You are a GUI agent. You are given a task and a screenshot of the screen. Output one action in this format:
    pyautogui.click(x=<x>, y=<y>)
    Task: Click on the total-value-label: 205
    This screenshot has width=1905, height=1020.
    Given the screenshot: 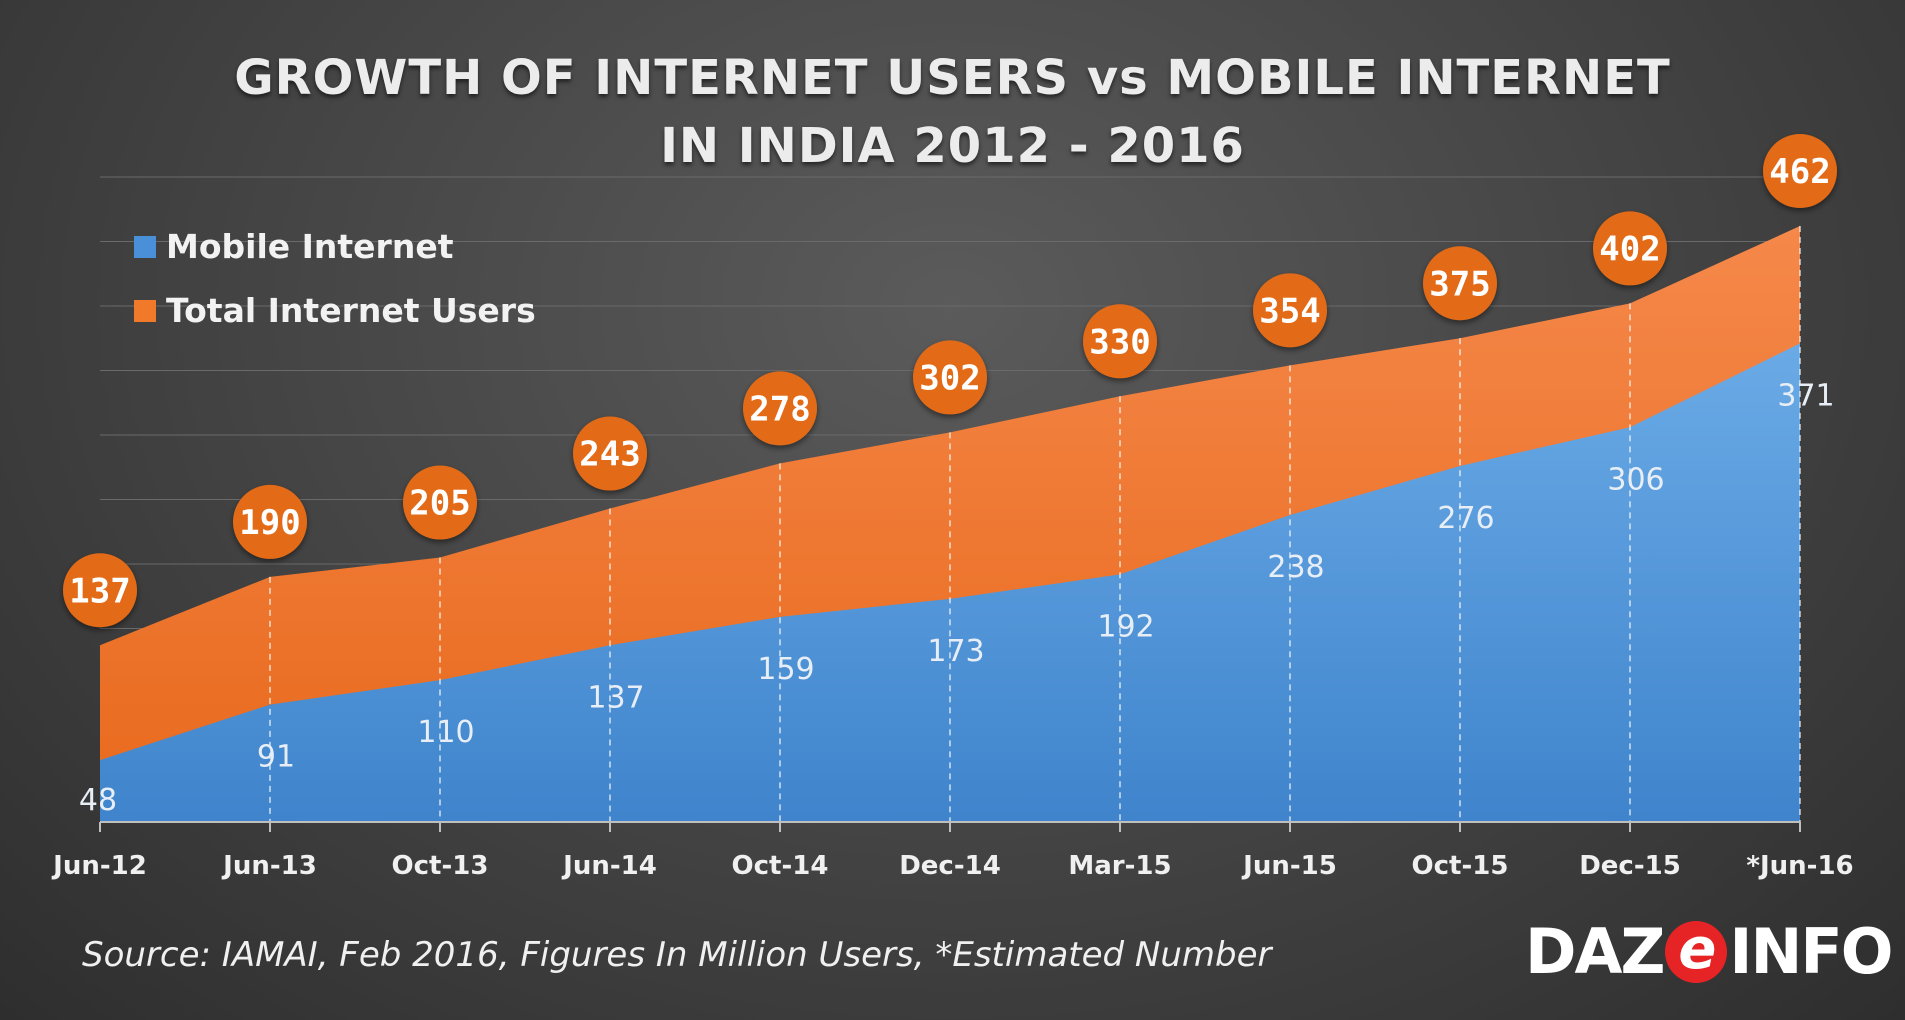 What is the action you would take?
    pyautogui.click(x=439, y=504)
    